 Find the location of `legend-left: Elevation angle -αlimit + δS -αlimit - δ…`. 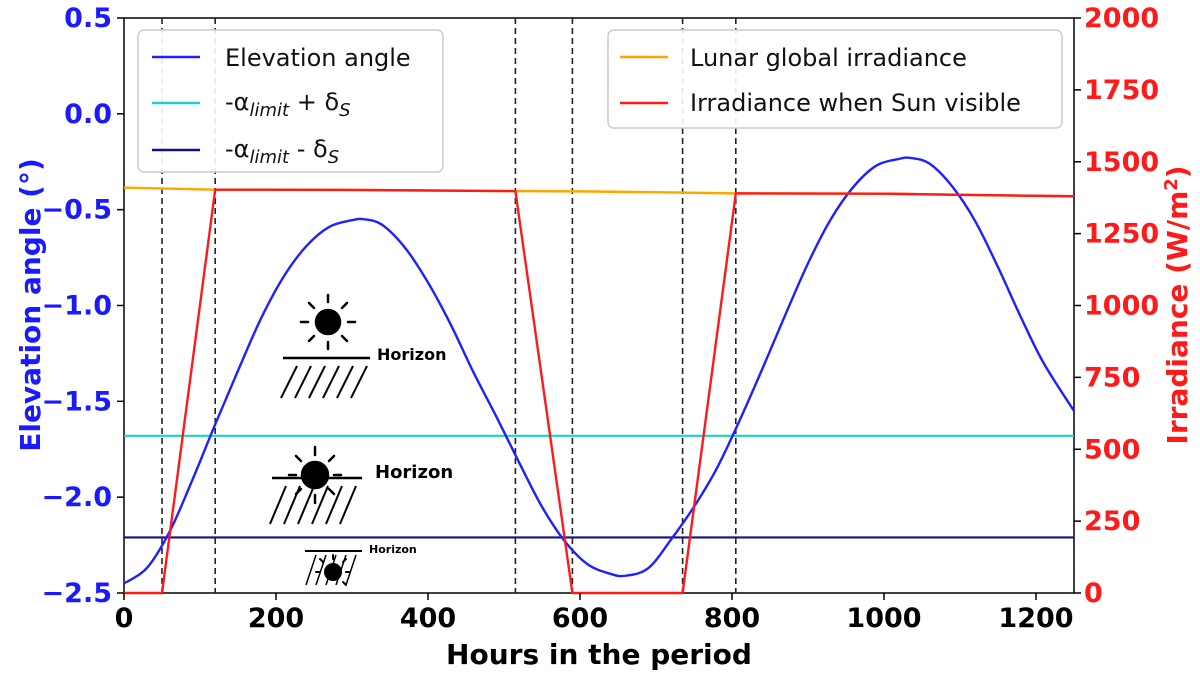

legend-left: Elevation angle -αlimit + δS -αlimit - δ… is located at coordinates (290, 101).